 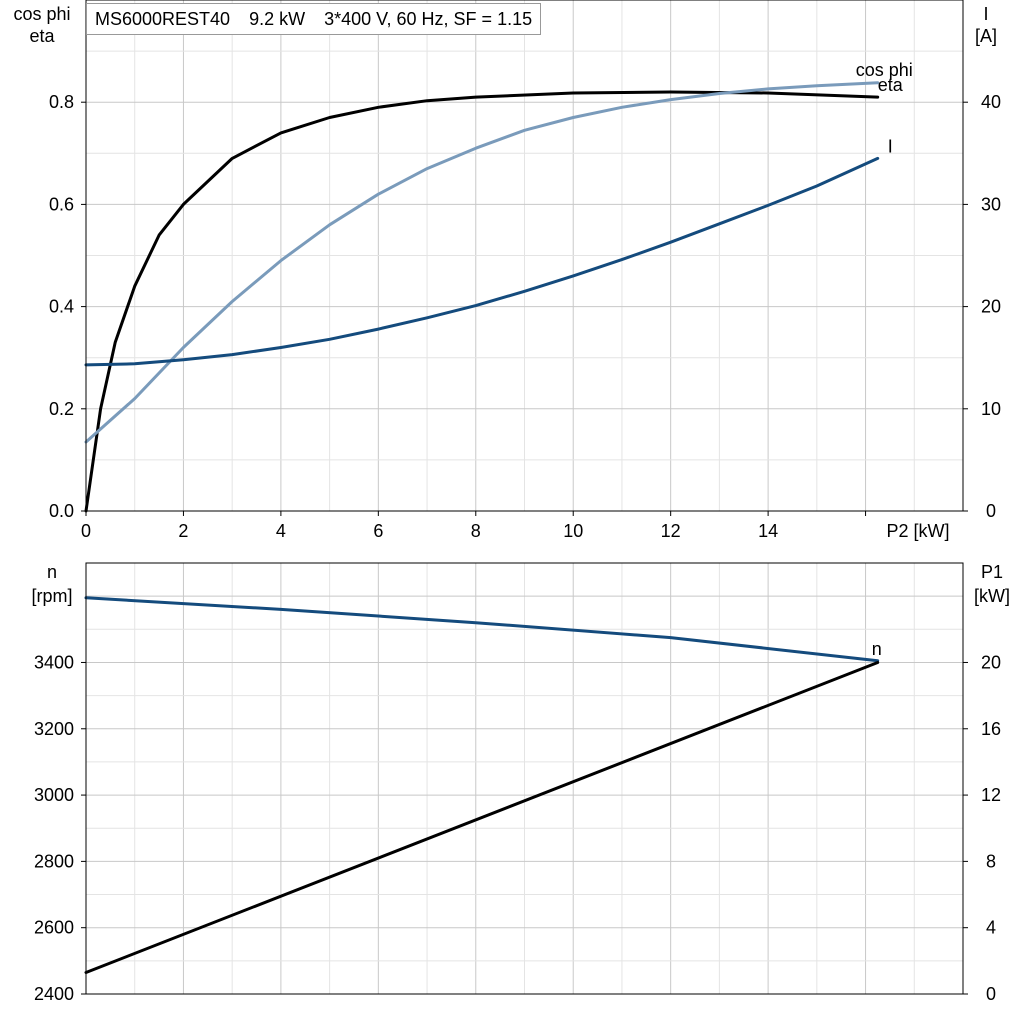 I want to click on right-tick-label: 12, so click(x=991, y=795).